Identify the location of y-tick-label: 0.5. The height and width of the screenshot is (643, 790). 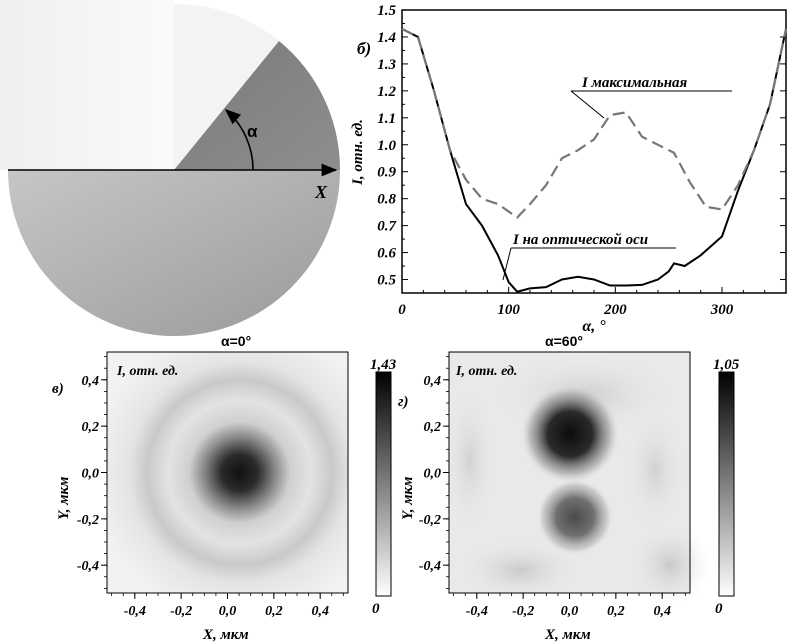
(386, 281).